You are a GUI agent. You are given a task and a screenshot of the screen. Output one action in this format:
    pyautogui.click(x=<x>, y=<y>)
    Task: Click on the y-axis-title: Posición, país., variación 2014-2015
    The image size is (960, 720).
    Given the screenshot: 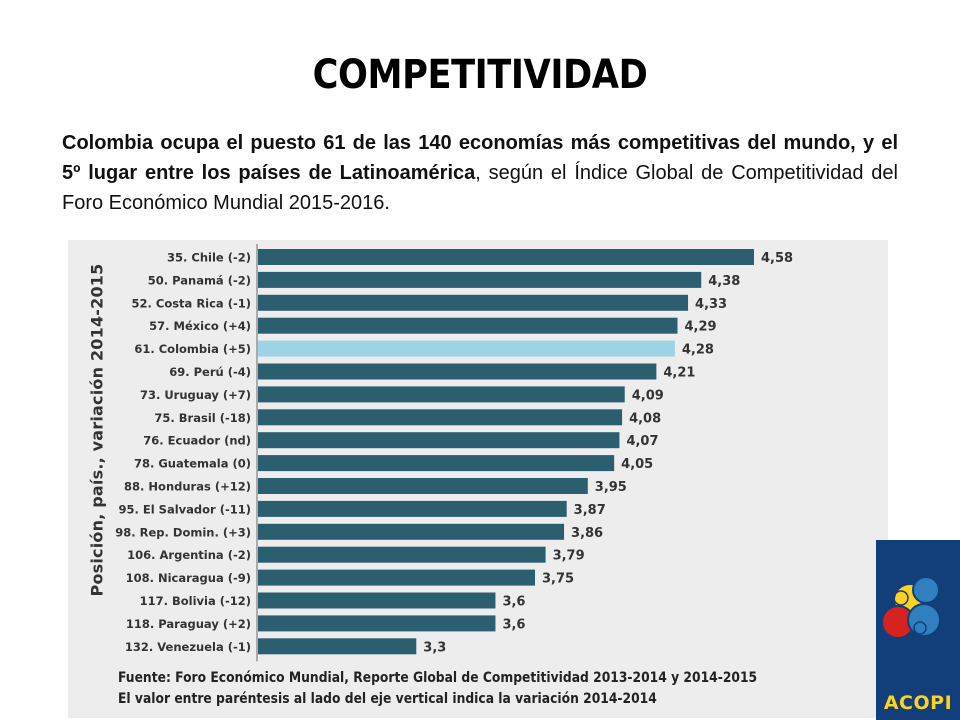 What is the action you would take?
    pyautogui.click(x=97, y=430)
    